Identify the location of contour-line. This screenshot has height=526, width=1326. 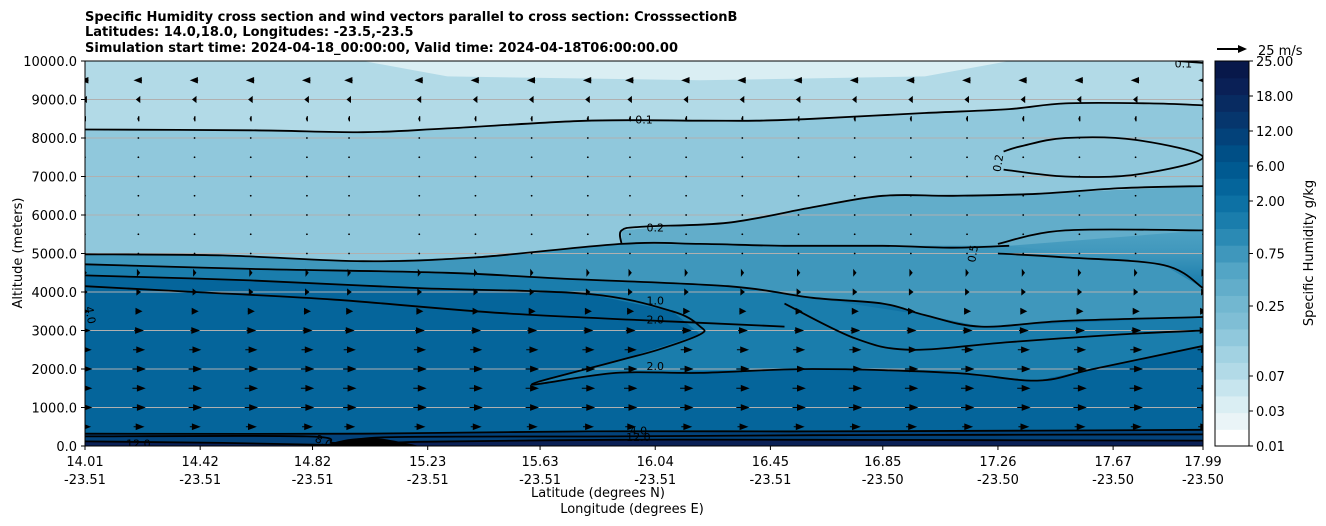
(1103, 157).